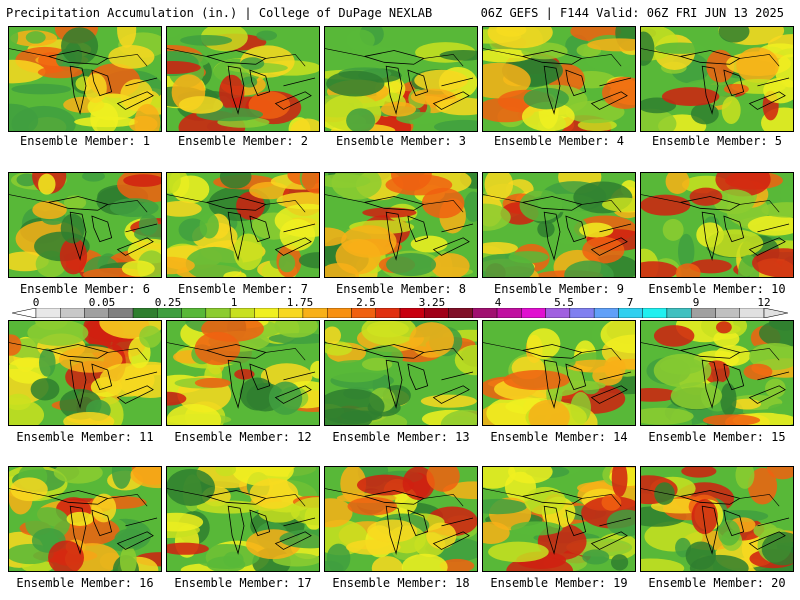 The image size is (800, 600). What do you see at coordinates (85, 141) in the screenshot?
I see `member-caption-1: Ensemble Member: 1` at bounding box center [85, 141].